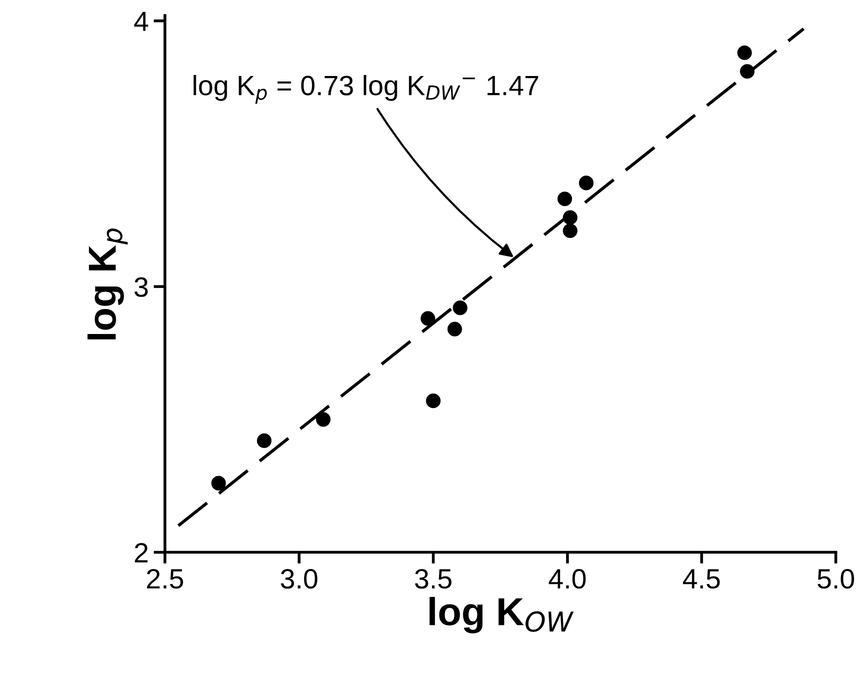 The height and width of the screenshot is (676, 859). I want to click on x-tick-label: 5.0, so click(836, 579).